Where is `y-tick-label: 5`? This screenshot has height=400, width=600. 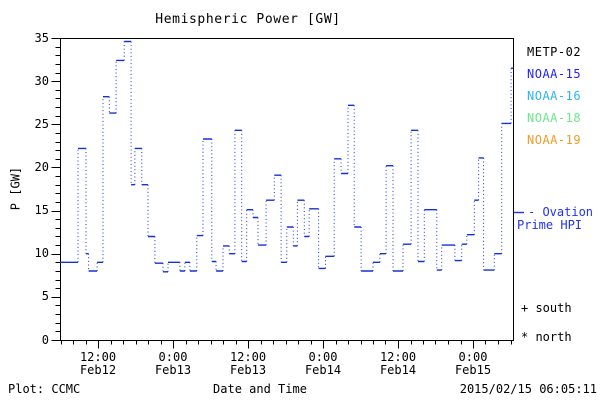
y-tick-label: 5 is located at coordinates (45, 296).